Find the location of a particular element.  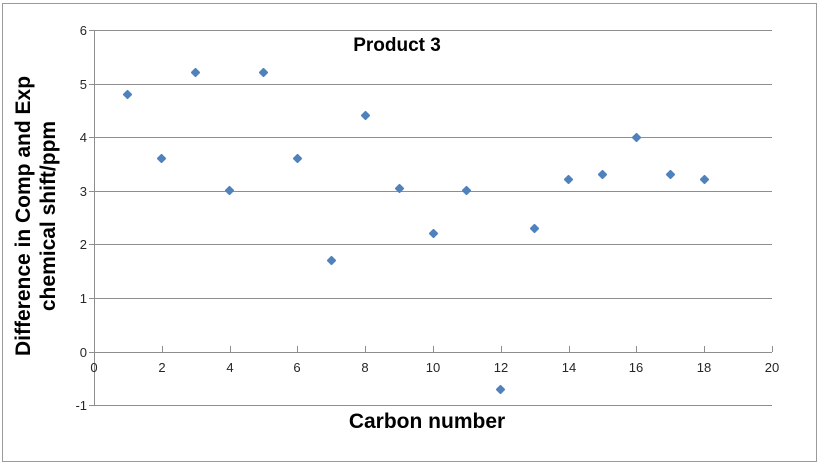

gridline-y--1 is located at coordinates (433, 405).